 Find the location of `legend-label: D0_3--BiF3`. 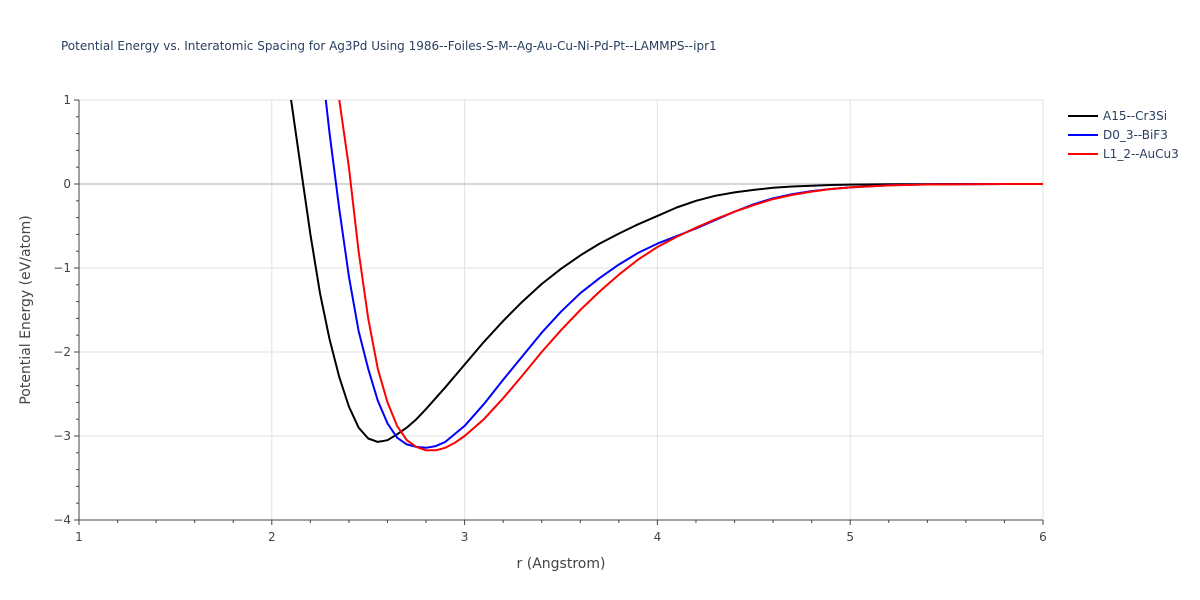

legend-label: D0_3--BiF3 is located at coordinates (1135, 135).